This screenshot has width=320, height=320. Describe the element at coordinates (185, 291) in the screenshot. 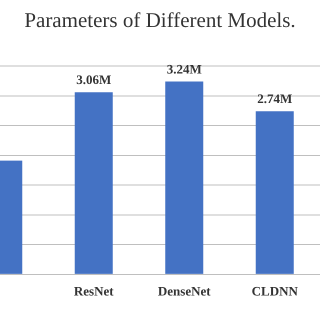

I see `x-tick-label: DenseNet` at that location.